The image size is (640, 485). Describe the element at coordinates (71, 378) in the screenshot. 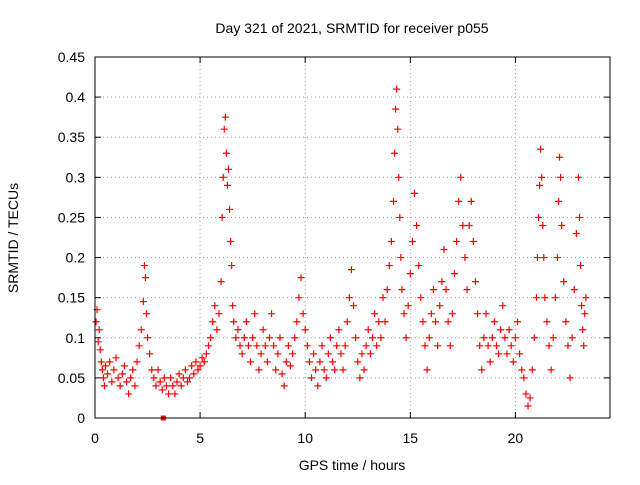

I see `y-tick-label: 0.05` at that location.